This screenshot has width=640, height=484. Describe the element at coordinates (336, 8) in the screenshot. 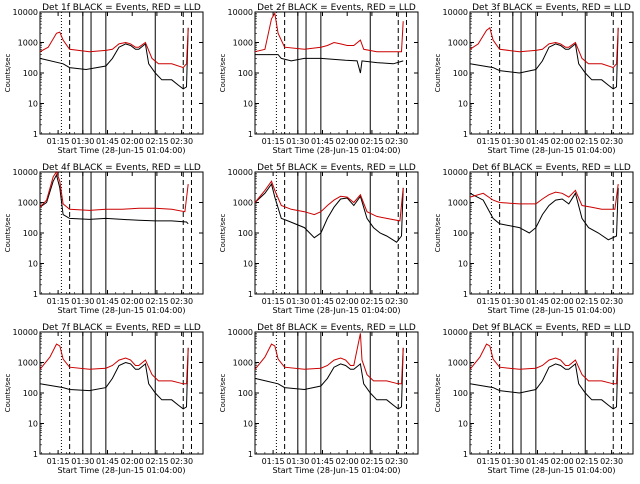

I see `panel-title: Det 2f BLACK = Events, RED = LLD` at that location.